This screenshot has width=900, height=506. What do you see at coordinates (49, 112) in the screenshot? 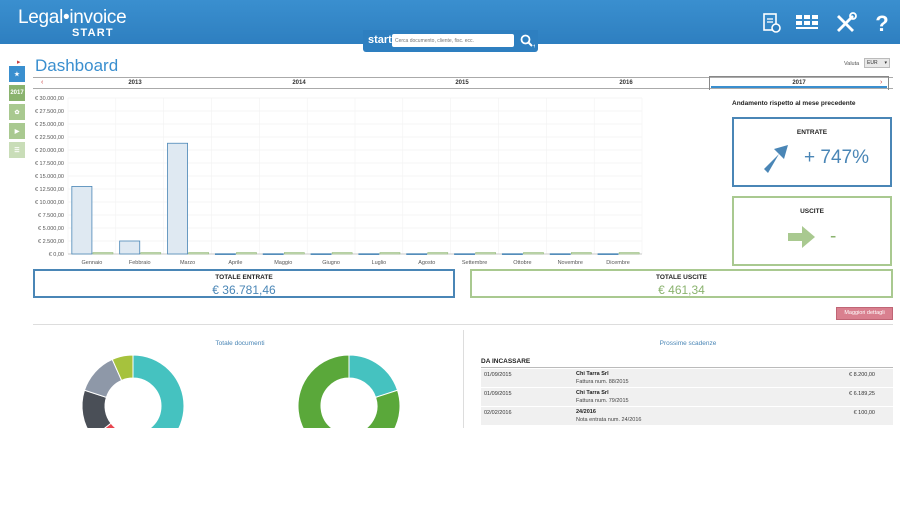
I see `y-tick-label: € 27.500,00` at bounding box center [49, 112].